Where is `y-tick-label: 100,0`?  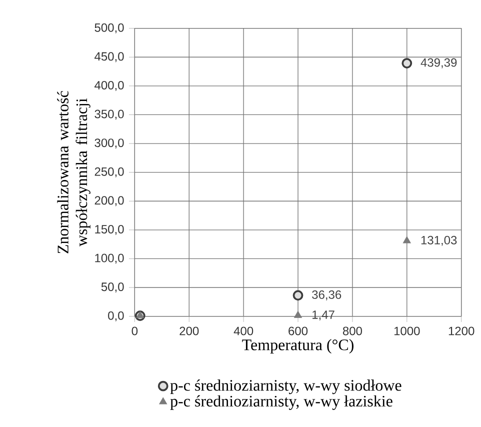 y-tick-label: 100,0 is located at coordinates (109, 259).